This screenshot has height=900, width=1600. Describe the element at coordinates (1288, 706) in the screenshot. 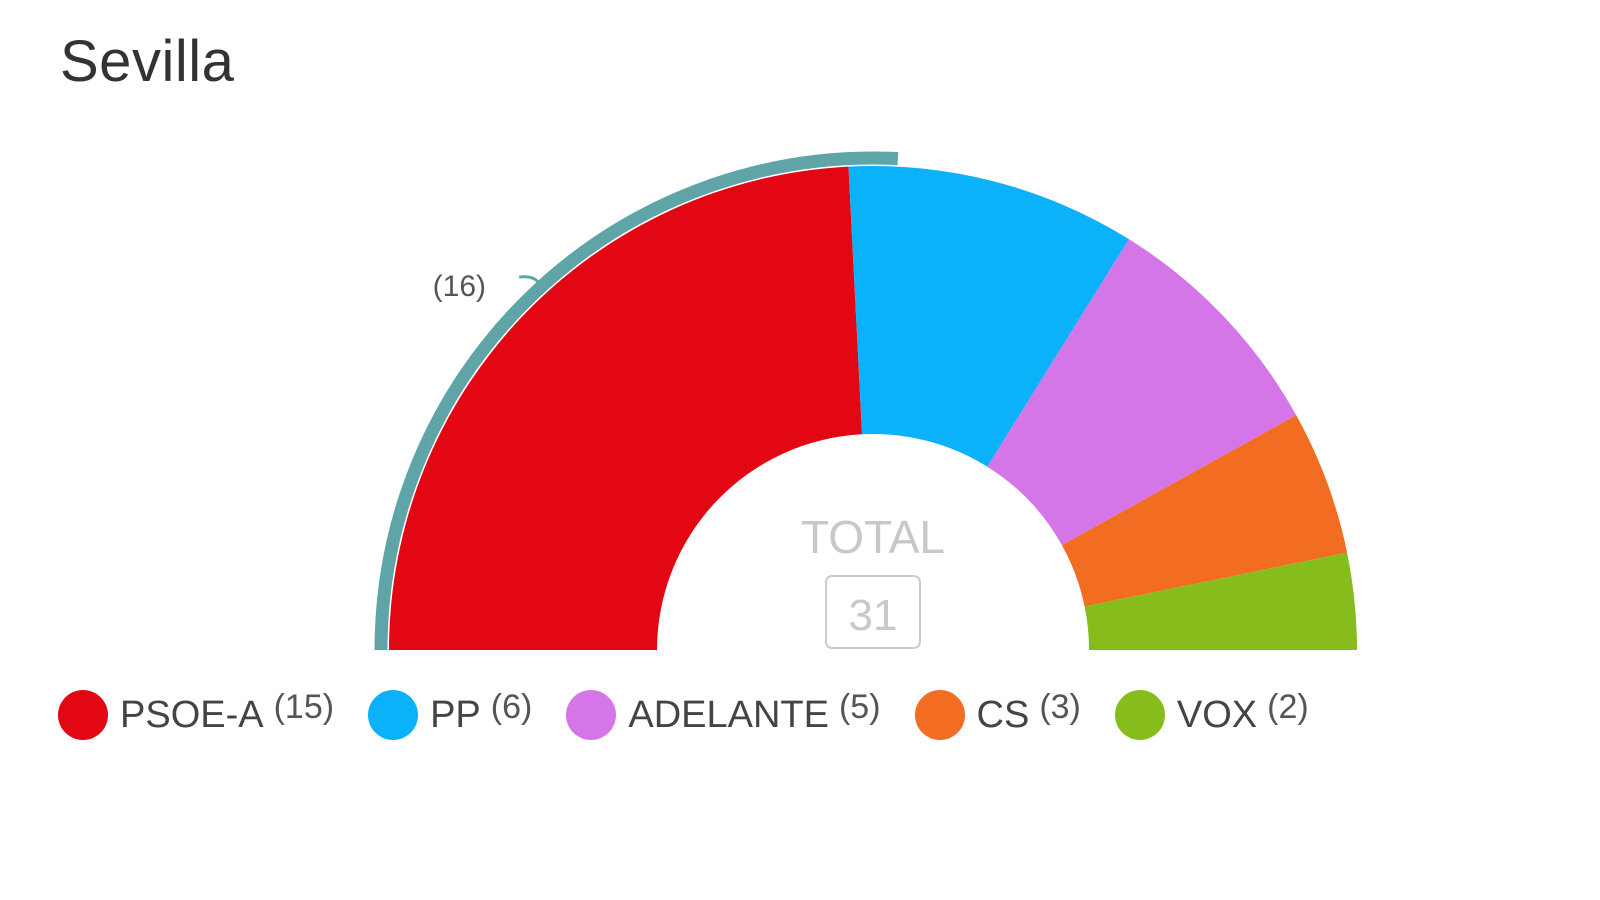

I see `legend-seats: (2)` at that location.